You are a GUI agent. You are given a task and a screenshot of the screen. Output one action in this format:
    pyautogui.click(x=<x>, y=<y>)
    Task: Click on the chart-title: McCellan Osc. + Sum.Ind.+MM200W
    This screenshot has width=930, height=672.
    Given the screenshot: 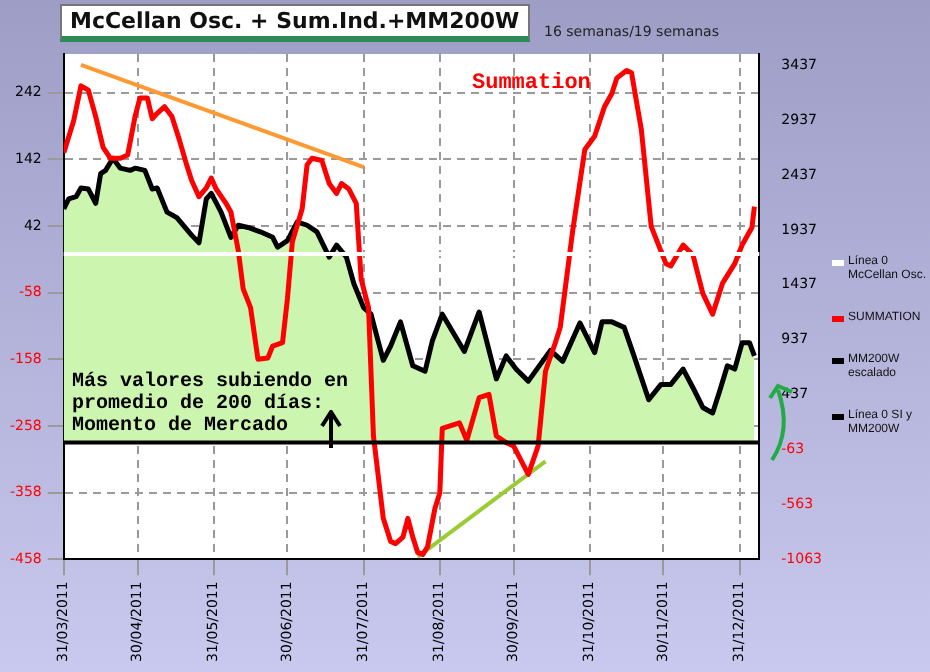 What is the action you would take?
    pyautogui.click(x=295, y=23)
    